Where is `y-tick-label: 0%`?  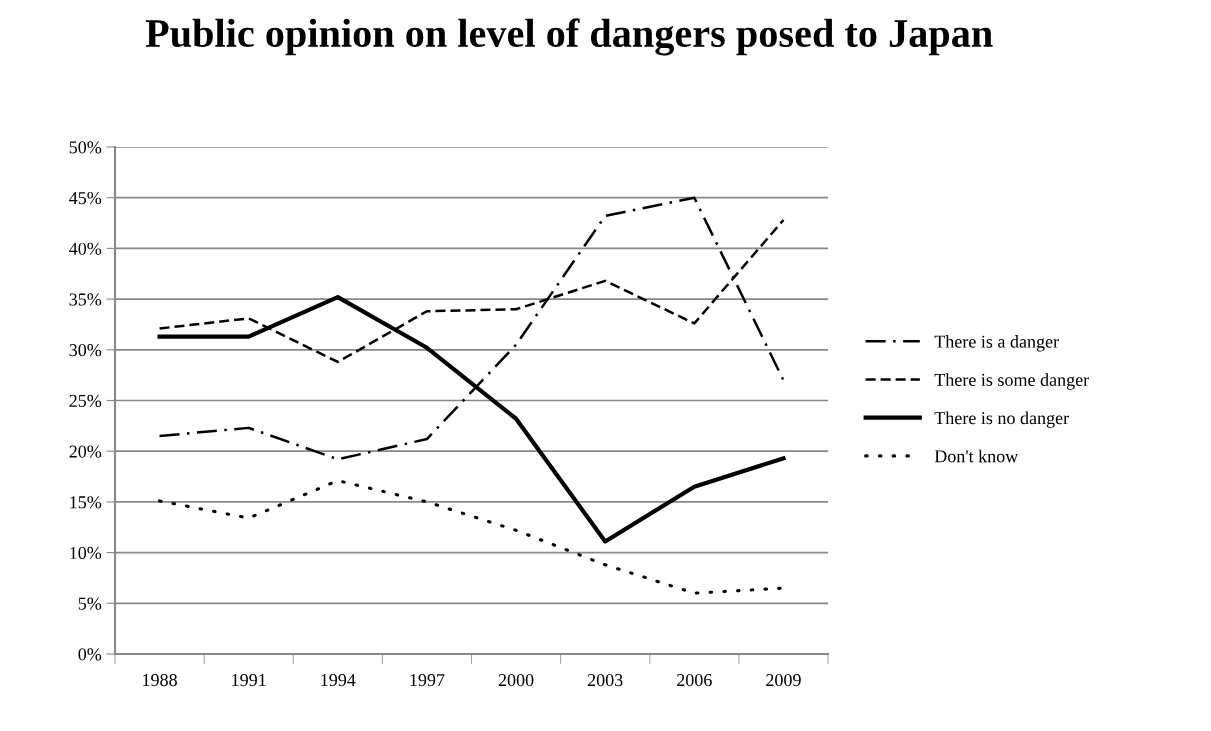 y-tick-label: 0% is located at coordinates (90, 654).